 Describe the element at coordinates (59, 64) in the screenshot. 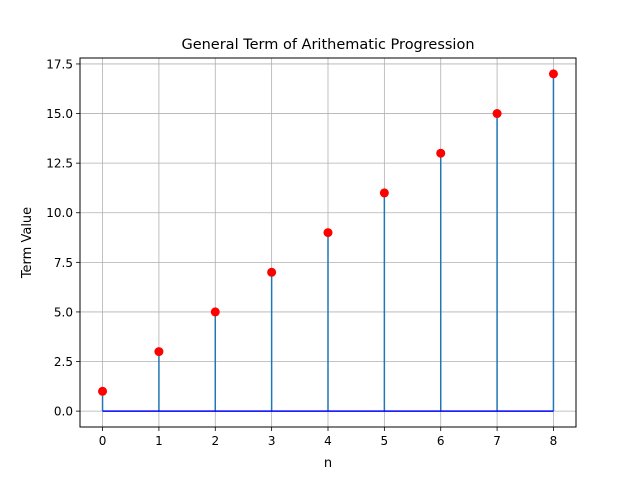

I see `y-tick-label: 17.5` at that location.